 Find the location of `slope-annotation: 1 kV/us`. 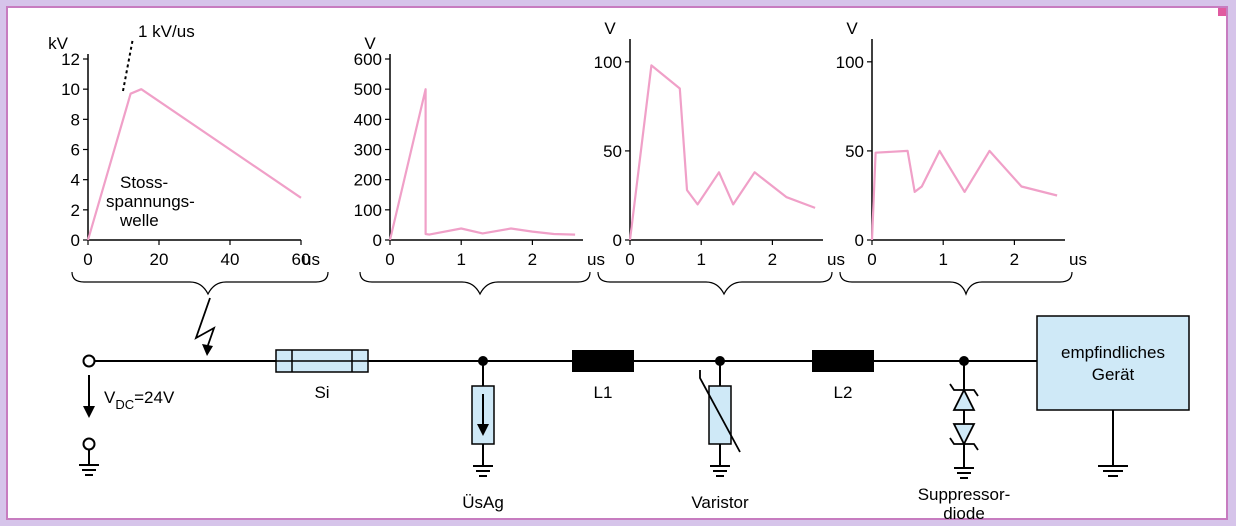

slope-annotation: 1 kV/us is located at coordinates (166, 31).